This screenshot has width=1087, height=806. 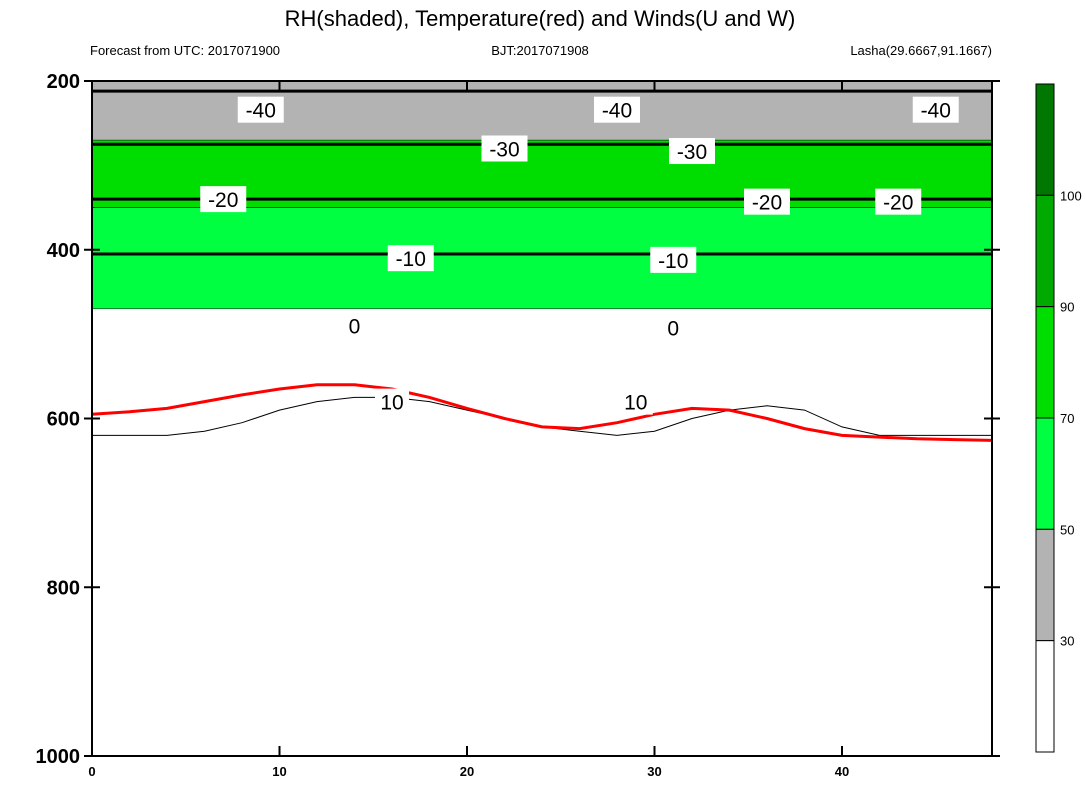 I want to click on colorbar-tick-label: 100, so click(x=1071, y=195).